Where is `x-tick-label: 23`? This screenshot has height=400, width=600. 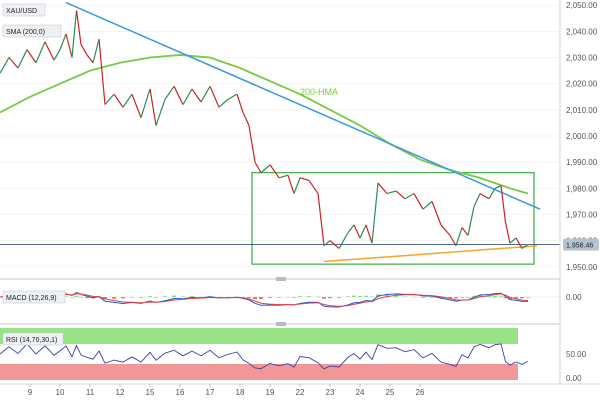 x-tick-label: 23 is located at coordinates (330, 392).